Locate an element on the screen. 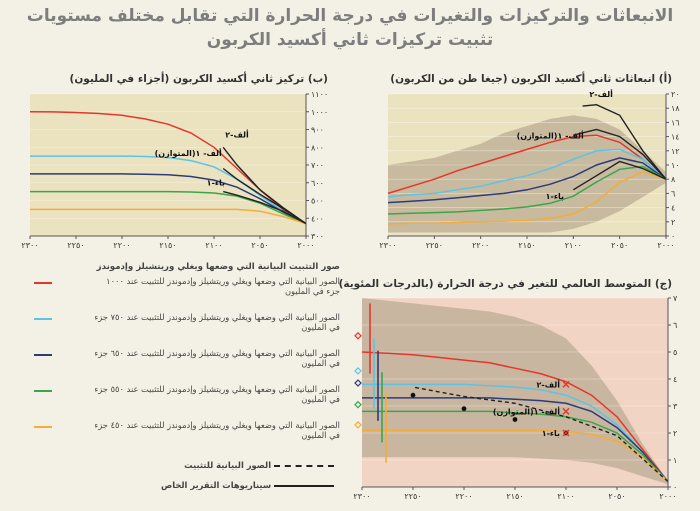 This screenshot has width=700, height=511. y-tick-label: ١٨ is located at coordinates (675, 108).